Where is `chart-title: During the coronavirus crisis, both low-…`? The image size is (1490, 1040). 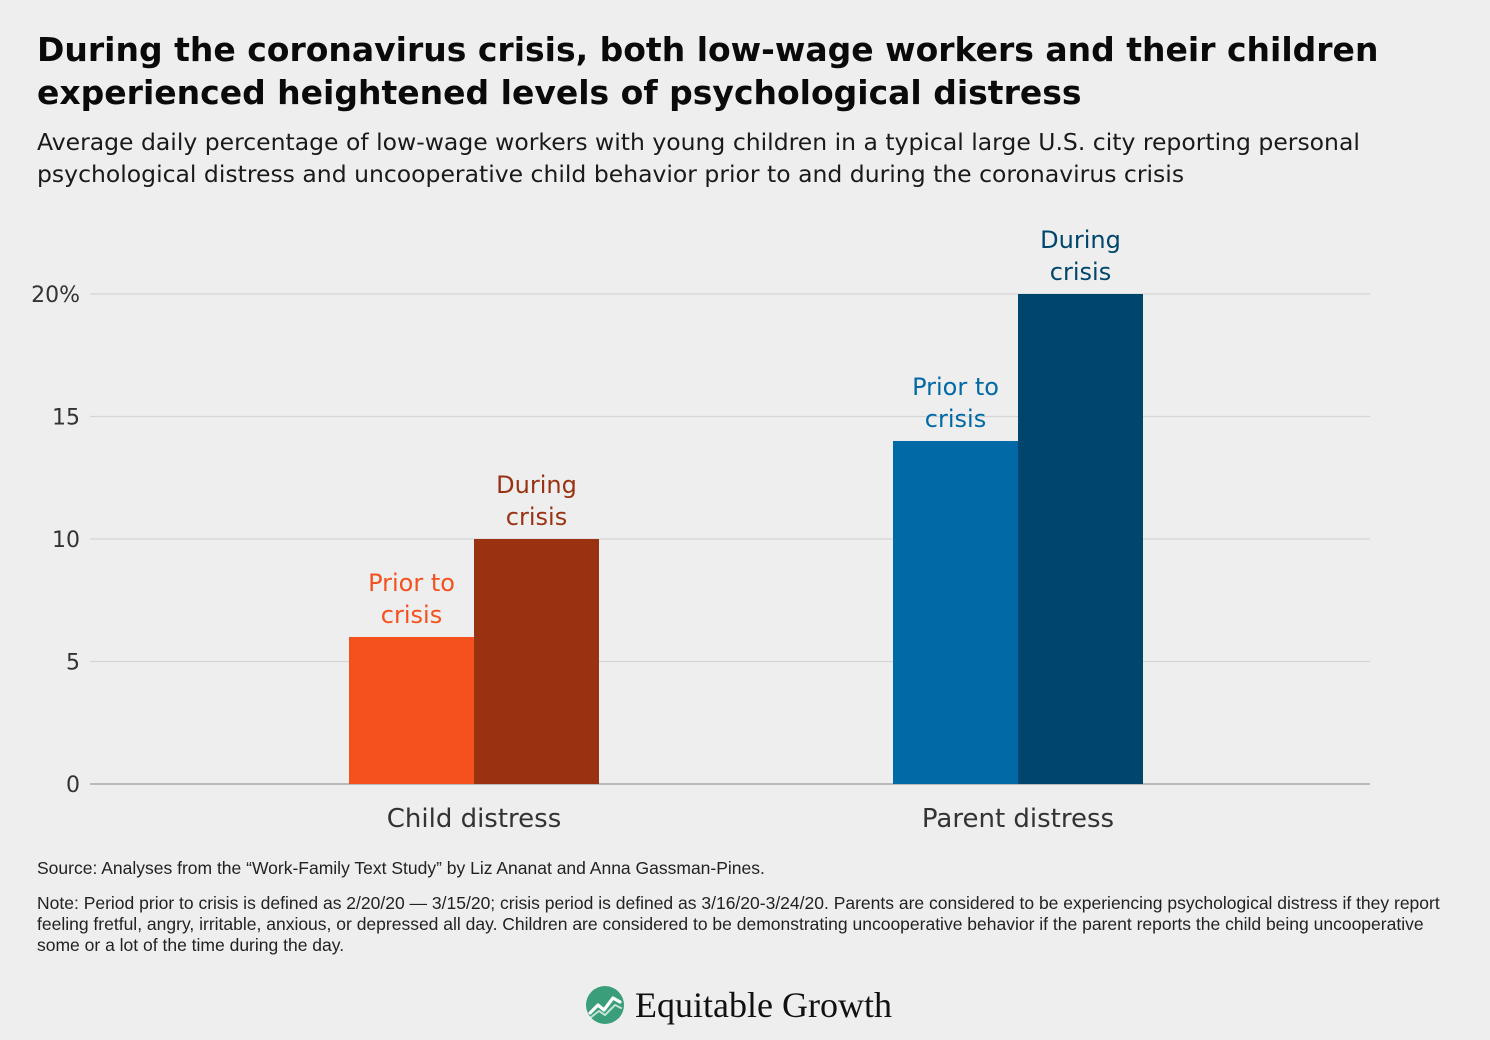
chart-title: During the coronavirus crisis, both low-… is located at coordinates (708, 71).